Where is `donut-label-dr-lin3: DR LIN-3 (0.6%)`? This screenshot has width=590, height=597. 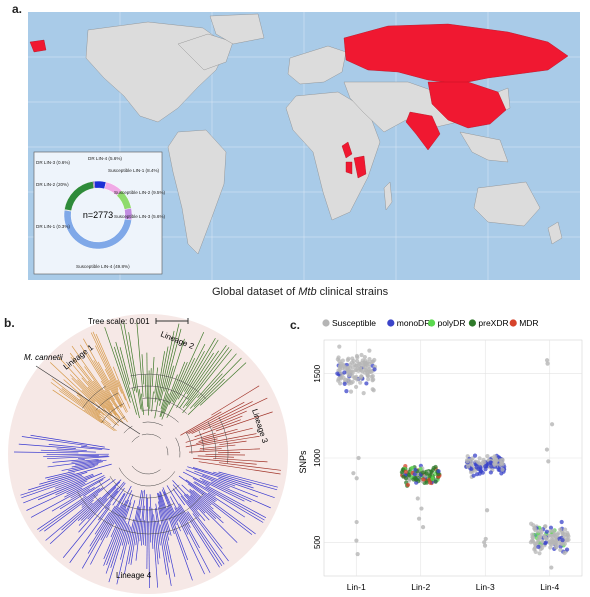 donut-label-dr-lin3: DR LIN-3 (0.6%) is located at coordinates (53, 162).